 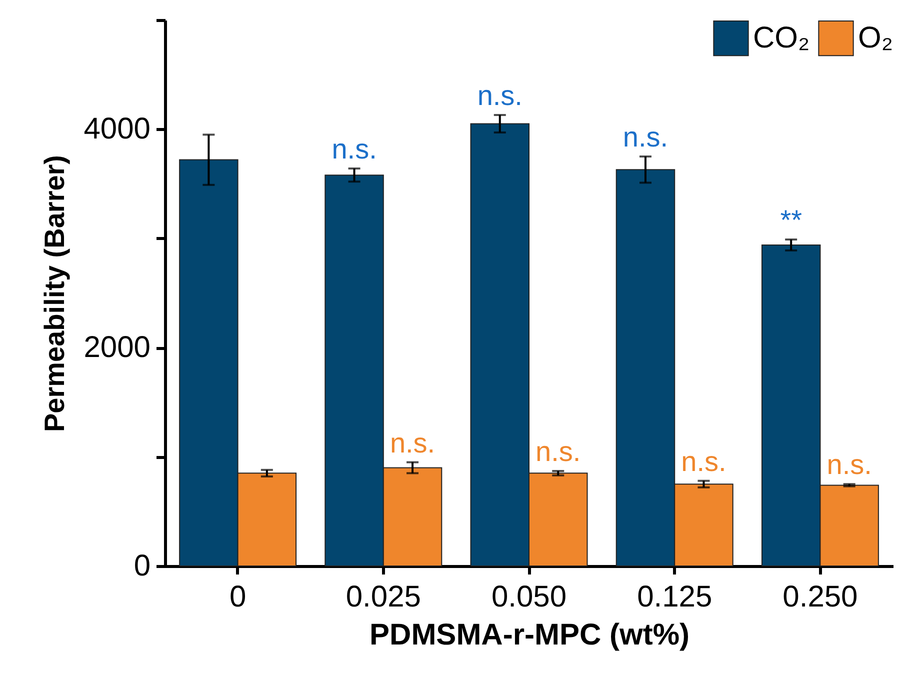 What do you see at coordinates (142, 566) in the screenshot?
I see `y-tick-label: 0` at bounding box center [142, 566].